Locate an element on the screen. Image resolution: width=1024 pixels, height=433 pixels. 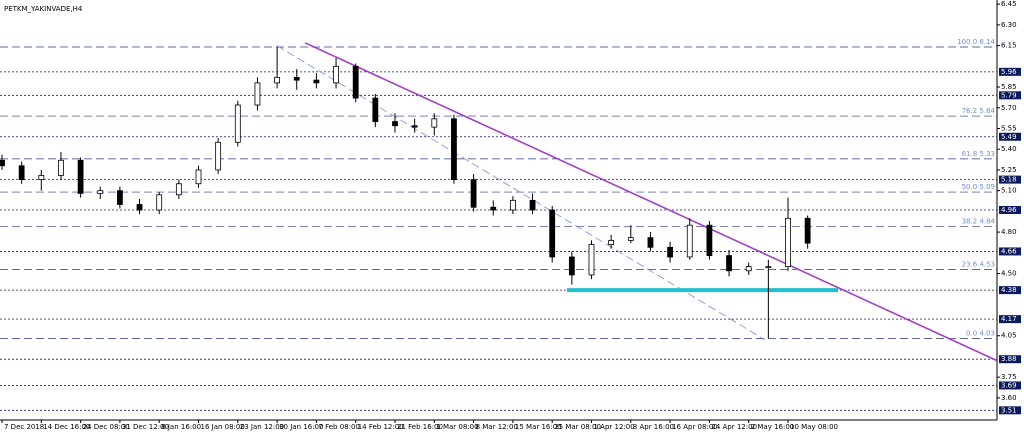
x-tick-label: 24 Apr 12:00 is located at coordinates (734, 427).